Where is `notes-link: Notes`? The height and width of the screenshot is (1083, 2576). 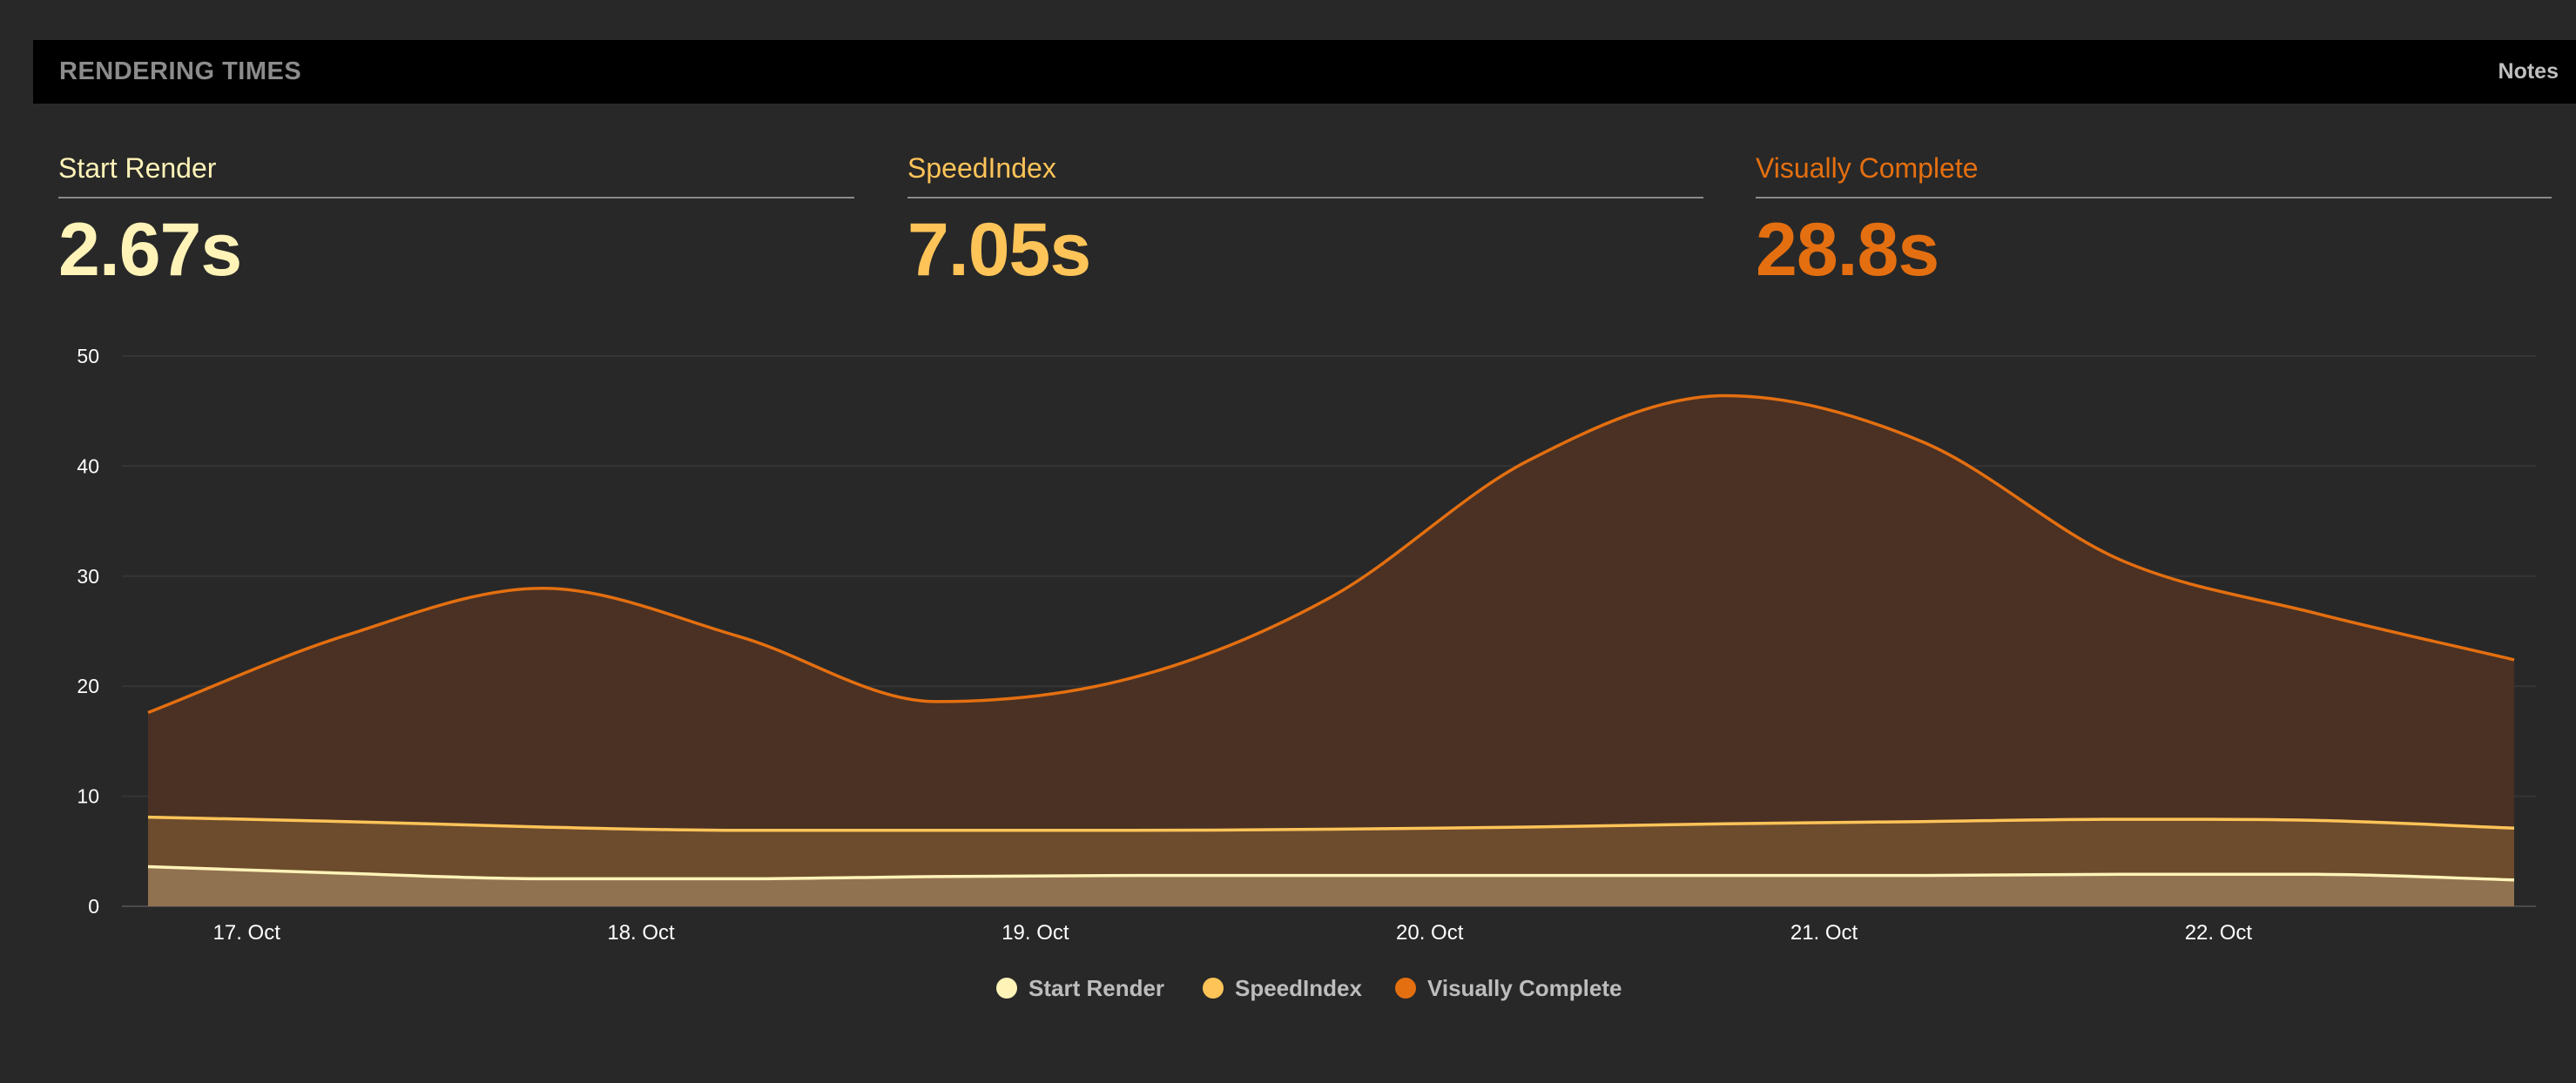
notes-link: Notes is located at coordinates (2528, 71).